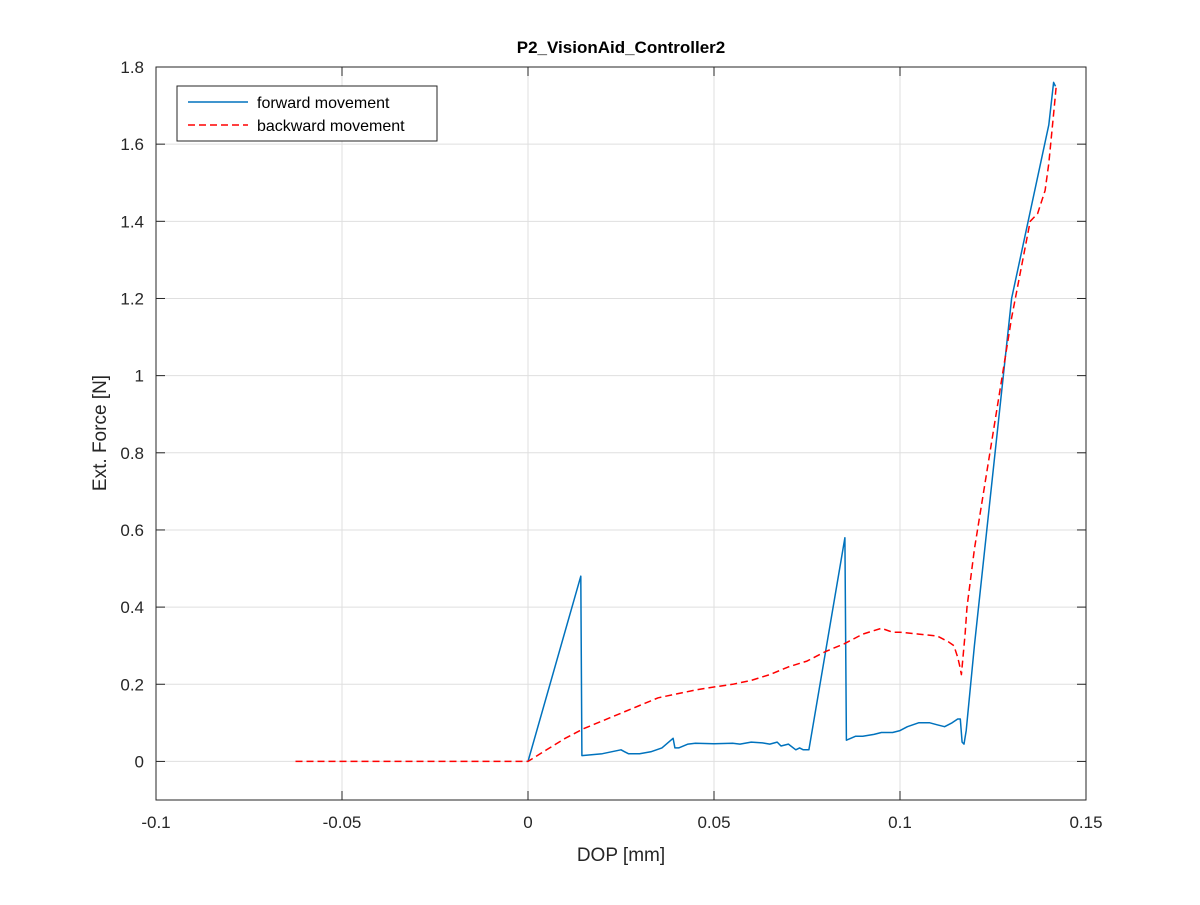 The height and width of the screenshot is (905, 1200). Describe the element at coordinates (132, 221) in the screenshot. I see `y-tick-label: 1.4` at that location.